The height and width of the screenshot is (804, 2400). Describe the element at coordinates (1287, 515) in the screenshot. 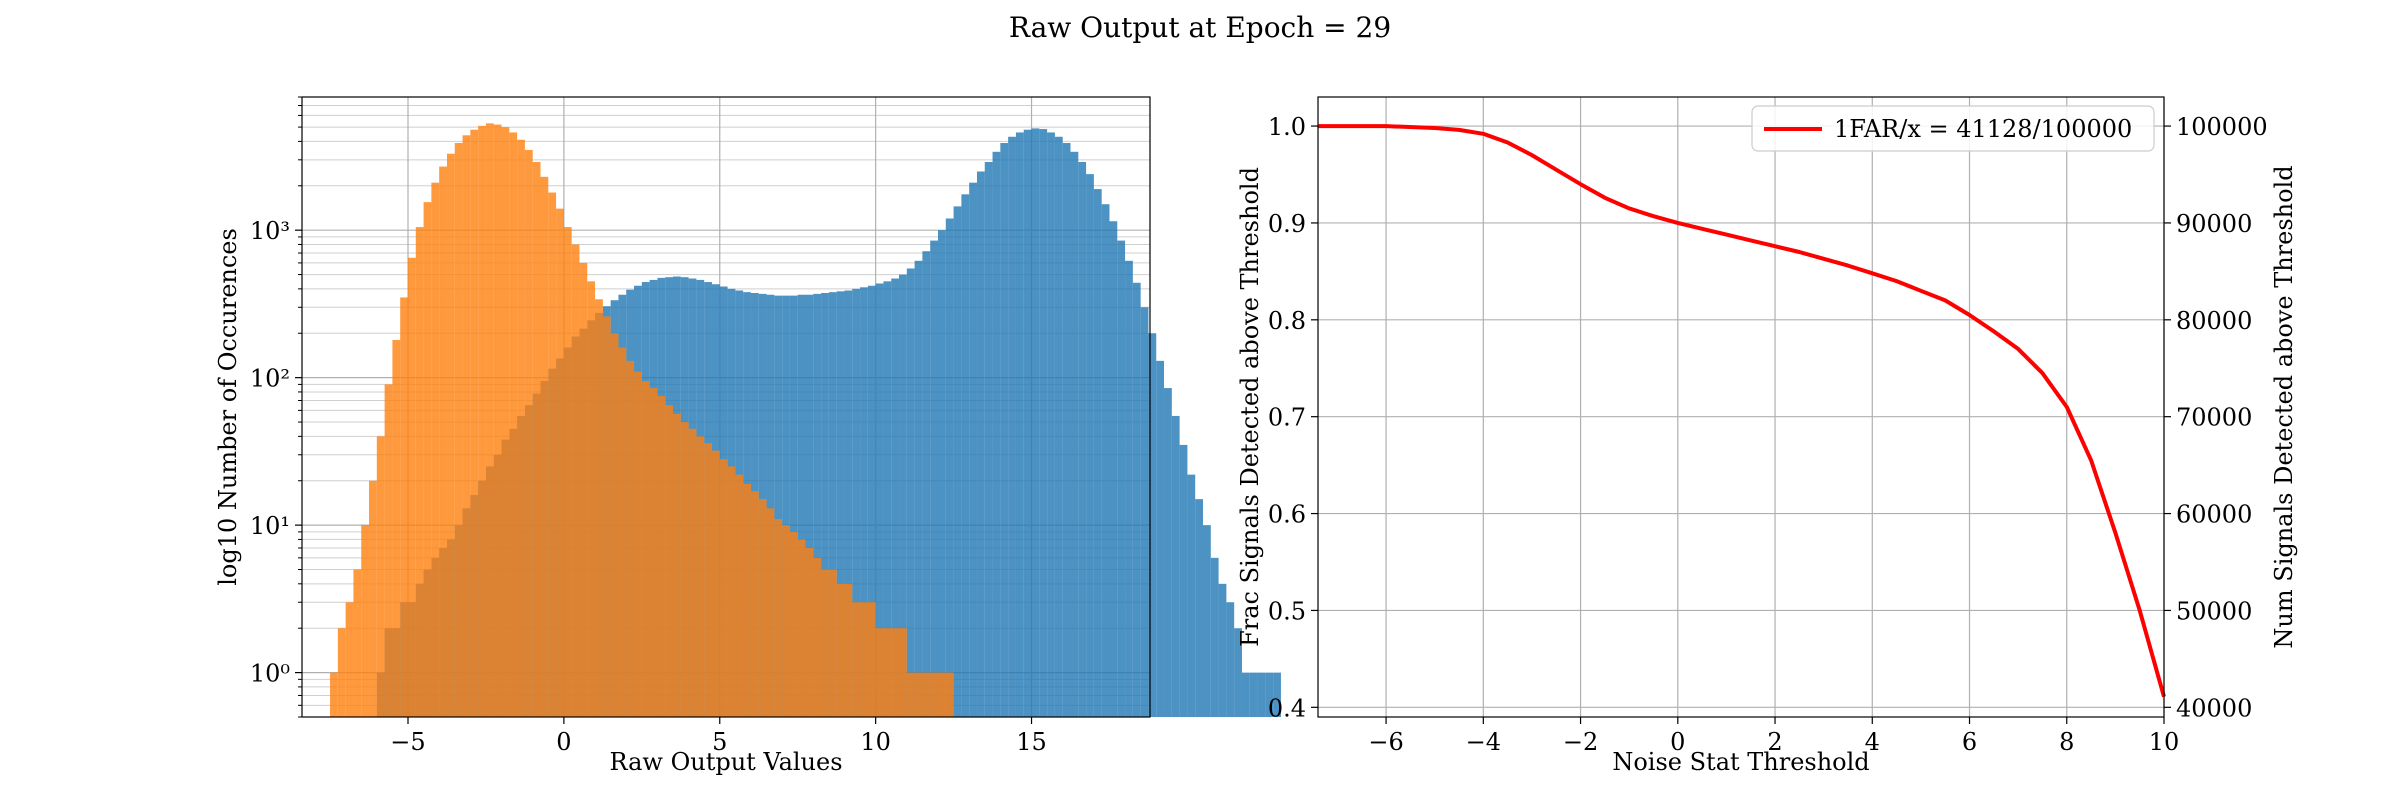

I see `y-tick-label: 0.6` at that location.